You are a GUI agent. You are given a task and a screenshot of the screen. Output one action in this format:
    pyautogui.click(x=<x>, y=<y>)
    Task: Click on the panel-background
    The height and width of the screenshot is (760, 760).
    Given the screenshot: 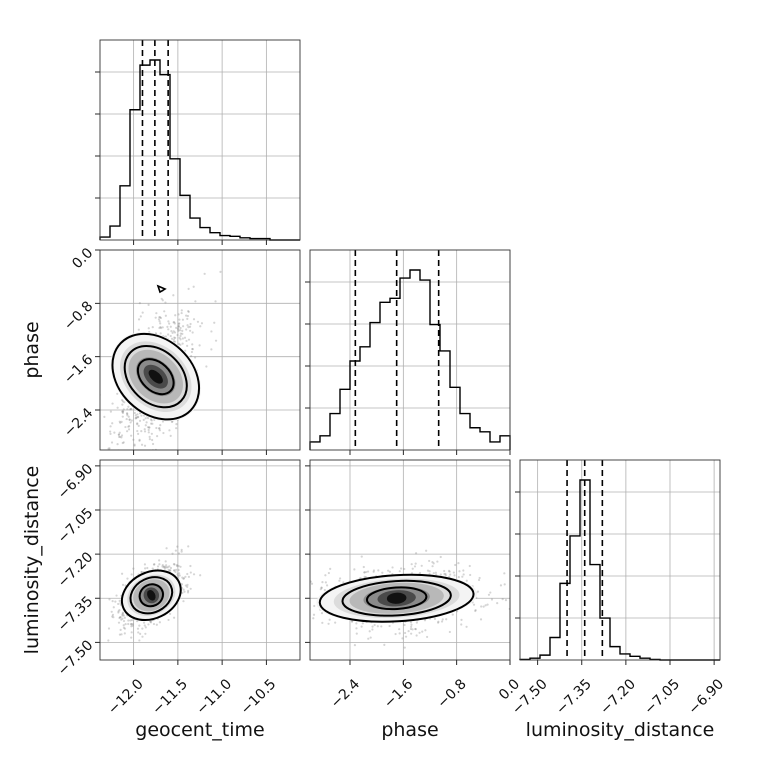 What is the action you would take?
    pyautogui.click(x=410, y=560)
    